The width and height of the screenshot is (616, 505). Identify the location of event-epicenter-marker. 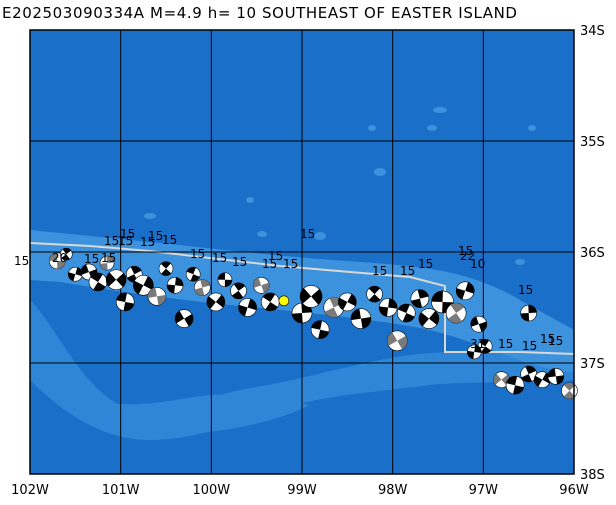
(284, 301).